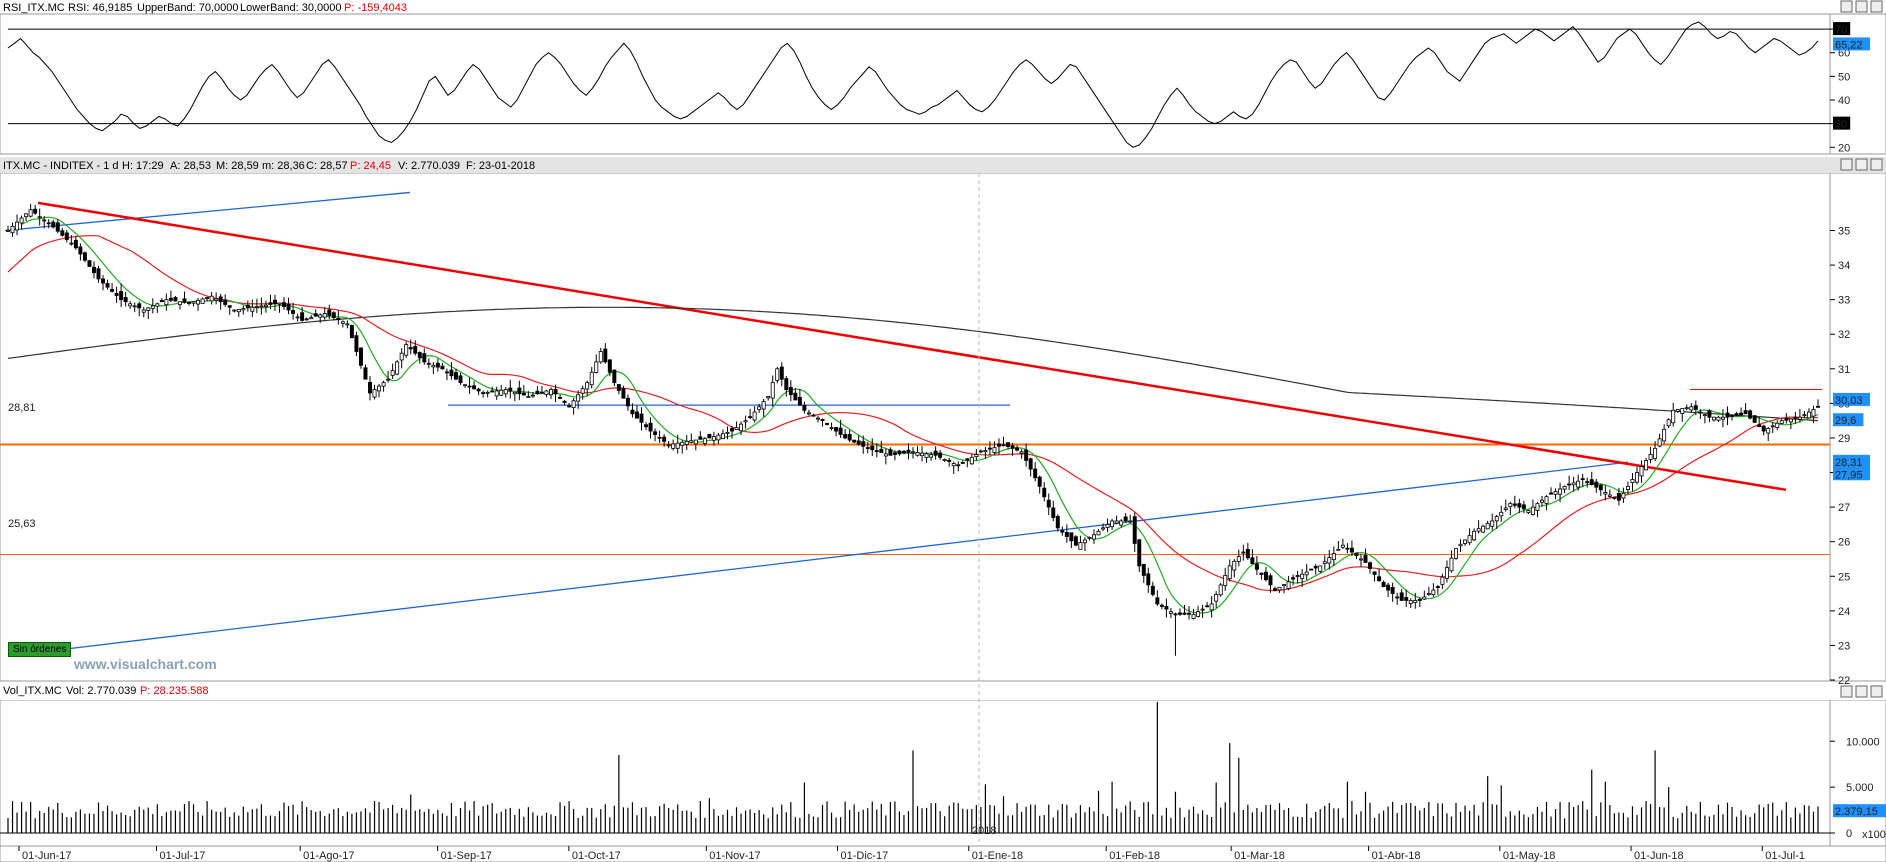 The image size is (1886, 862). I want to click on price-header-v: V: 2.770.039, so click(429, 166).